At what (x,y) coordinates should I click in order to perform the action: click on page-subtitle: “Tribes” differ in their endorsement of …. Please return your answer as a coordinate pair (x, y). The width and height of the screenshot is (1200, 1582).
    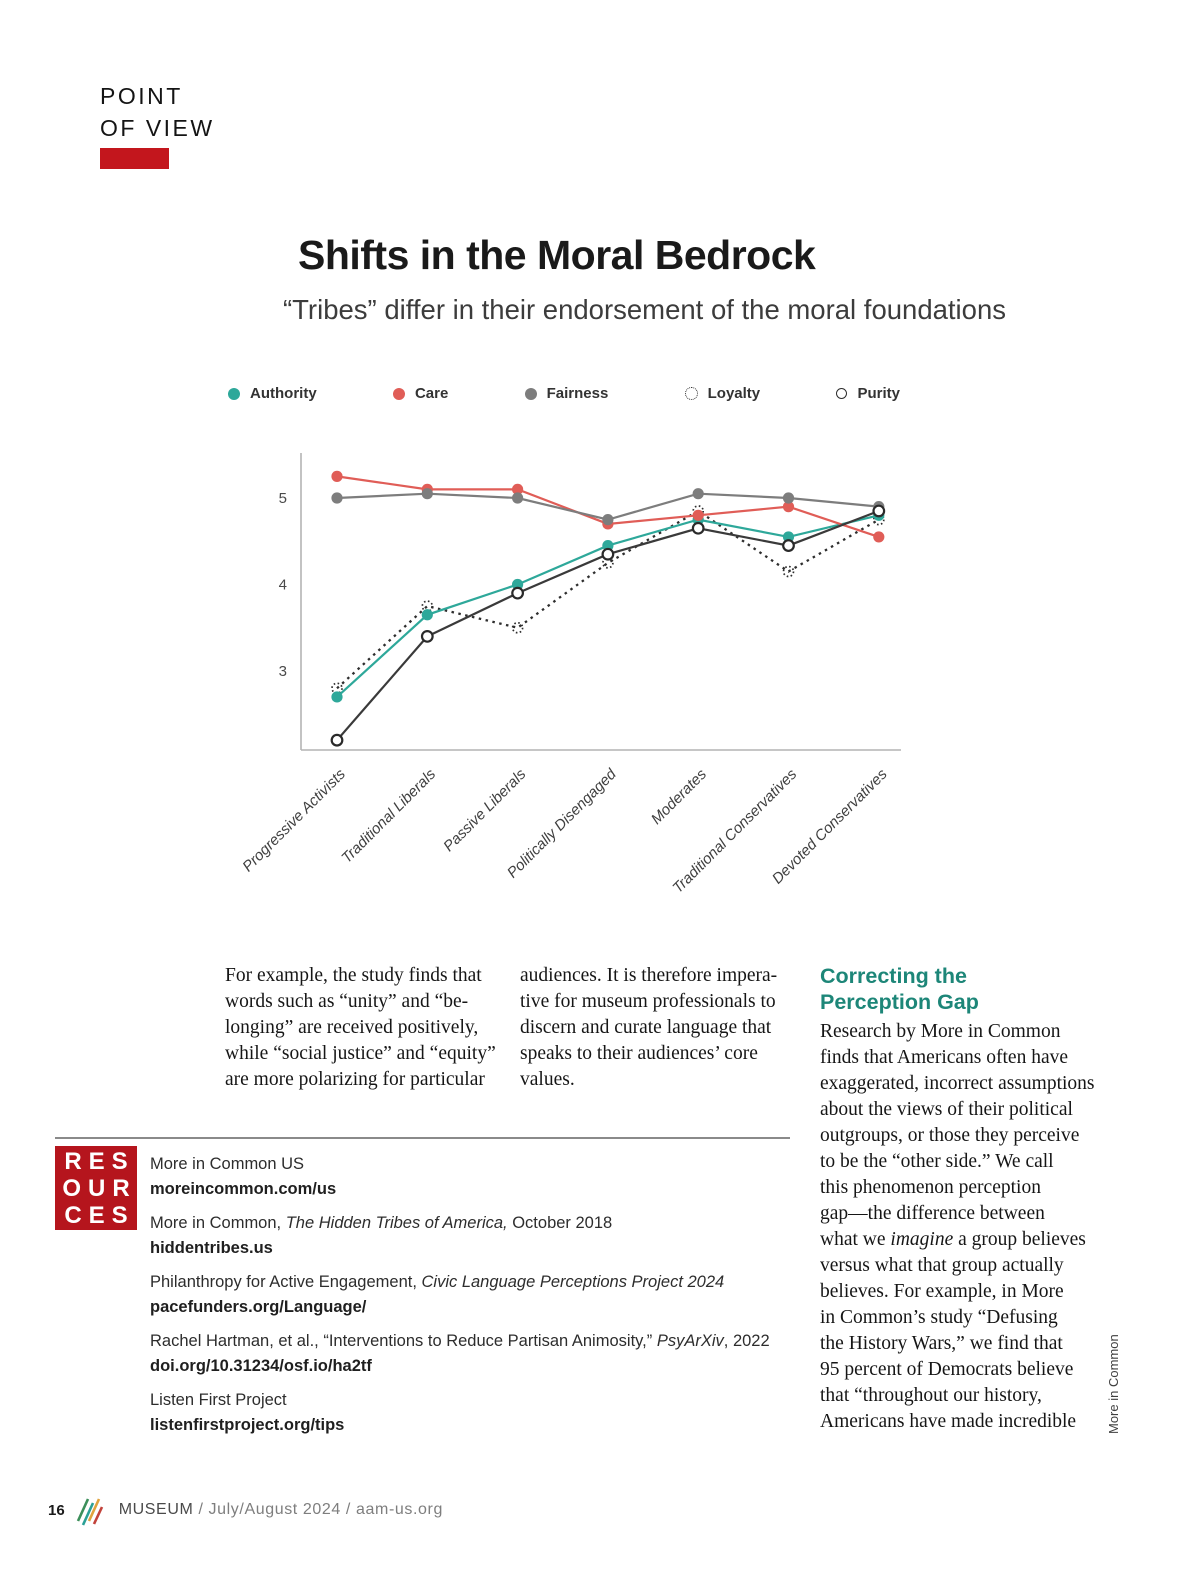
    Looking at the image, I should click on (645, 309).